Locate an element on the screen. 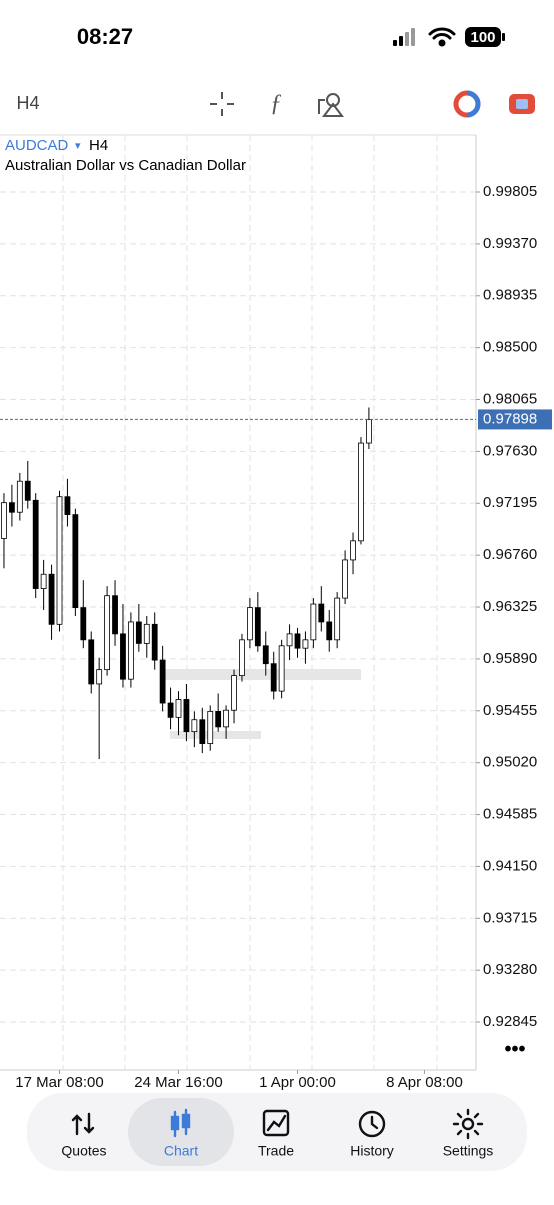  y-tick-label: 0.98065 is located at coordinates (510, 398).